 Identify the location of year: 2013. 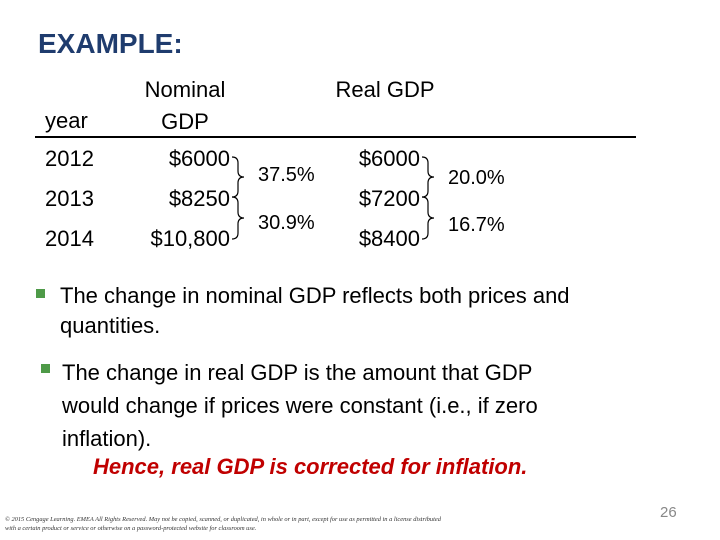
(69, 198).